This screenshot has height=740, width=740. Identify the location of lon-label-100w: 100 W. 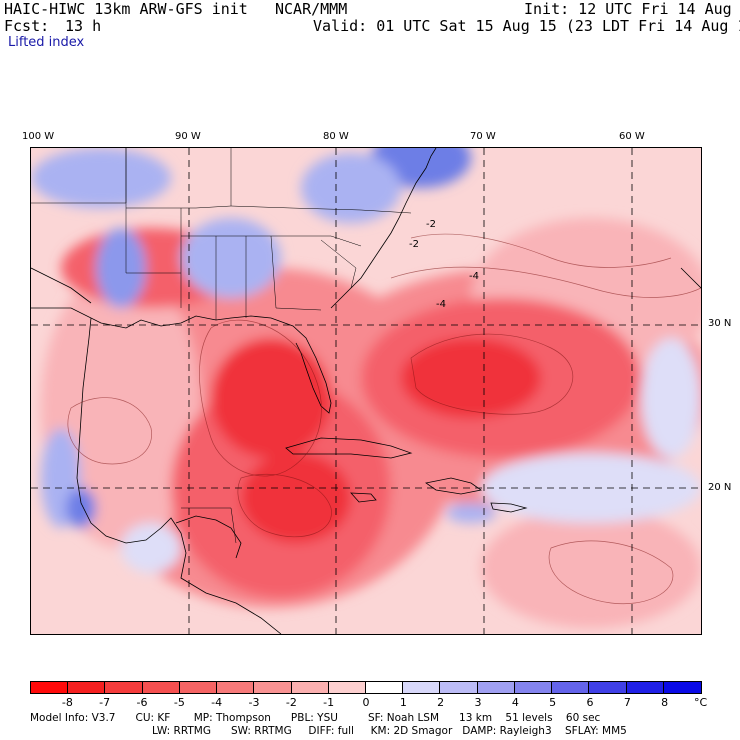
(38, 136).